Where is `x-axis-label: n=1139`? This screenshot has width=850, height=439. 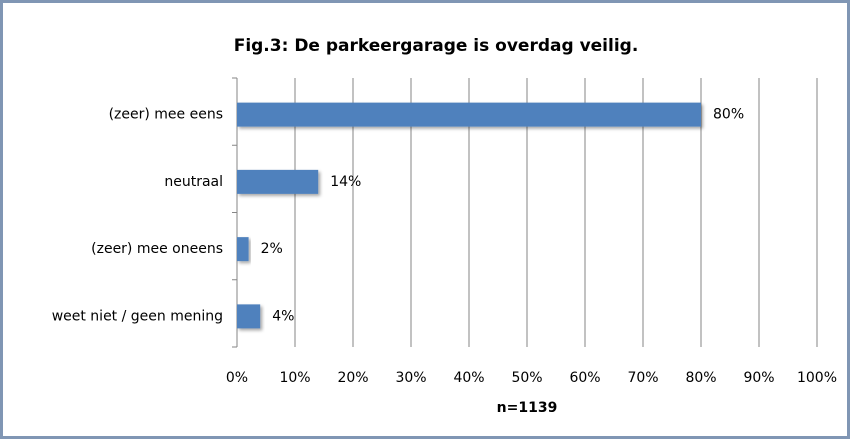
x-axis-label: n=1139 is located at coordinates (527, 408).